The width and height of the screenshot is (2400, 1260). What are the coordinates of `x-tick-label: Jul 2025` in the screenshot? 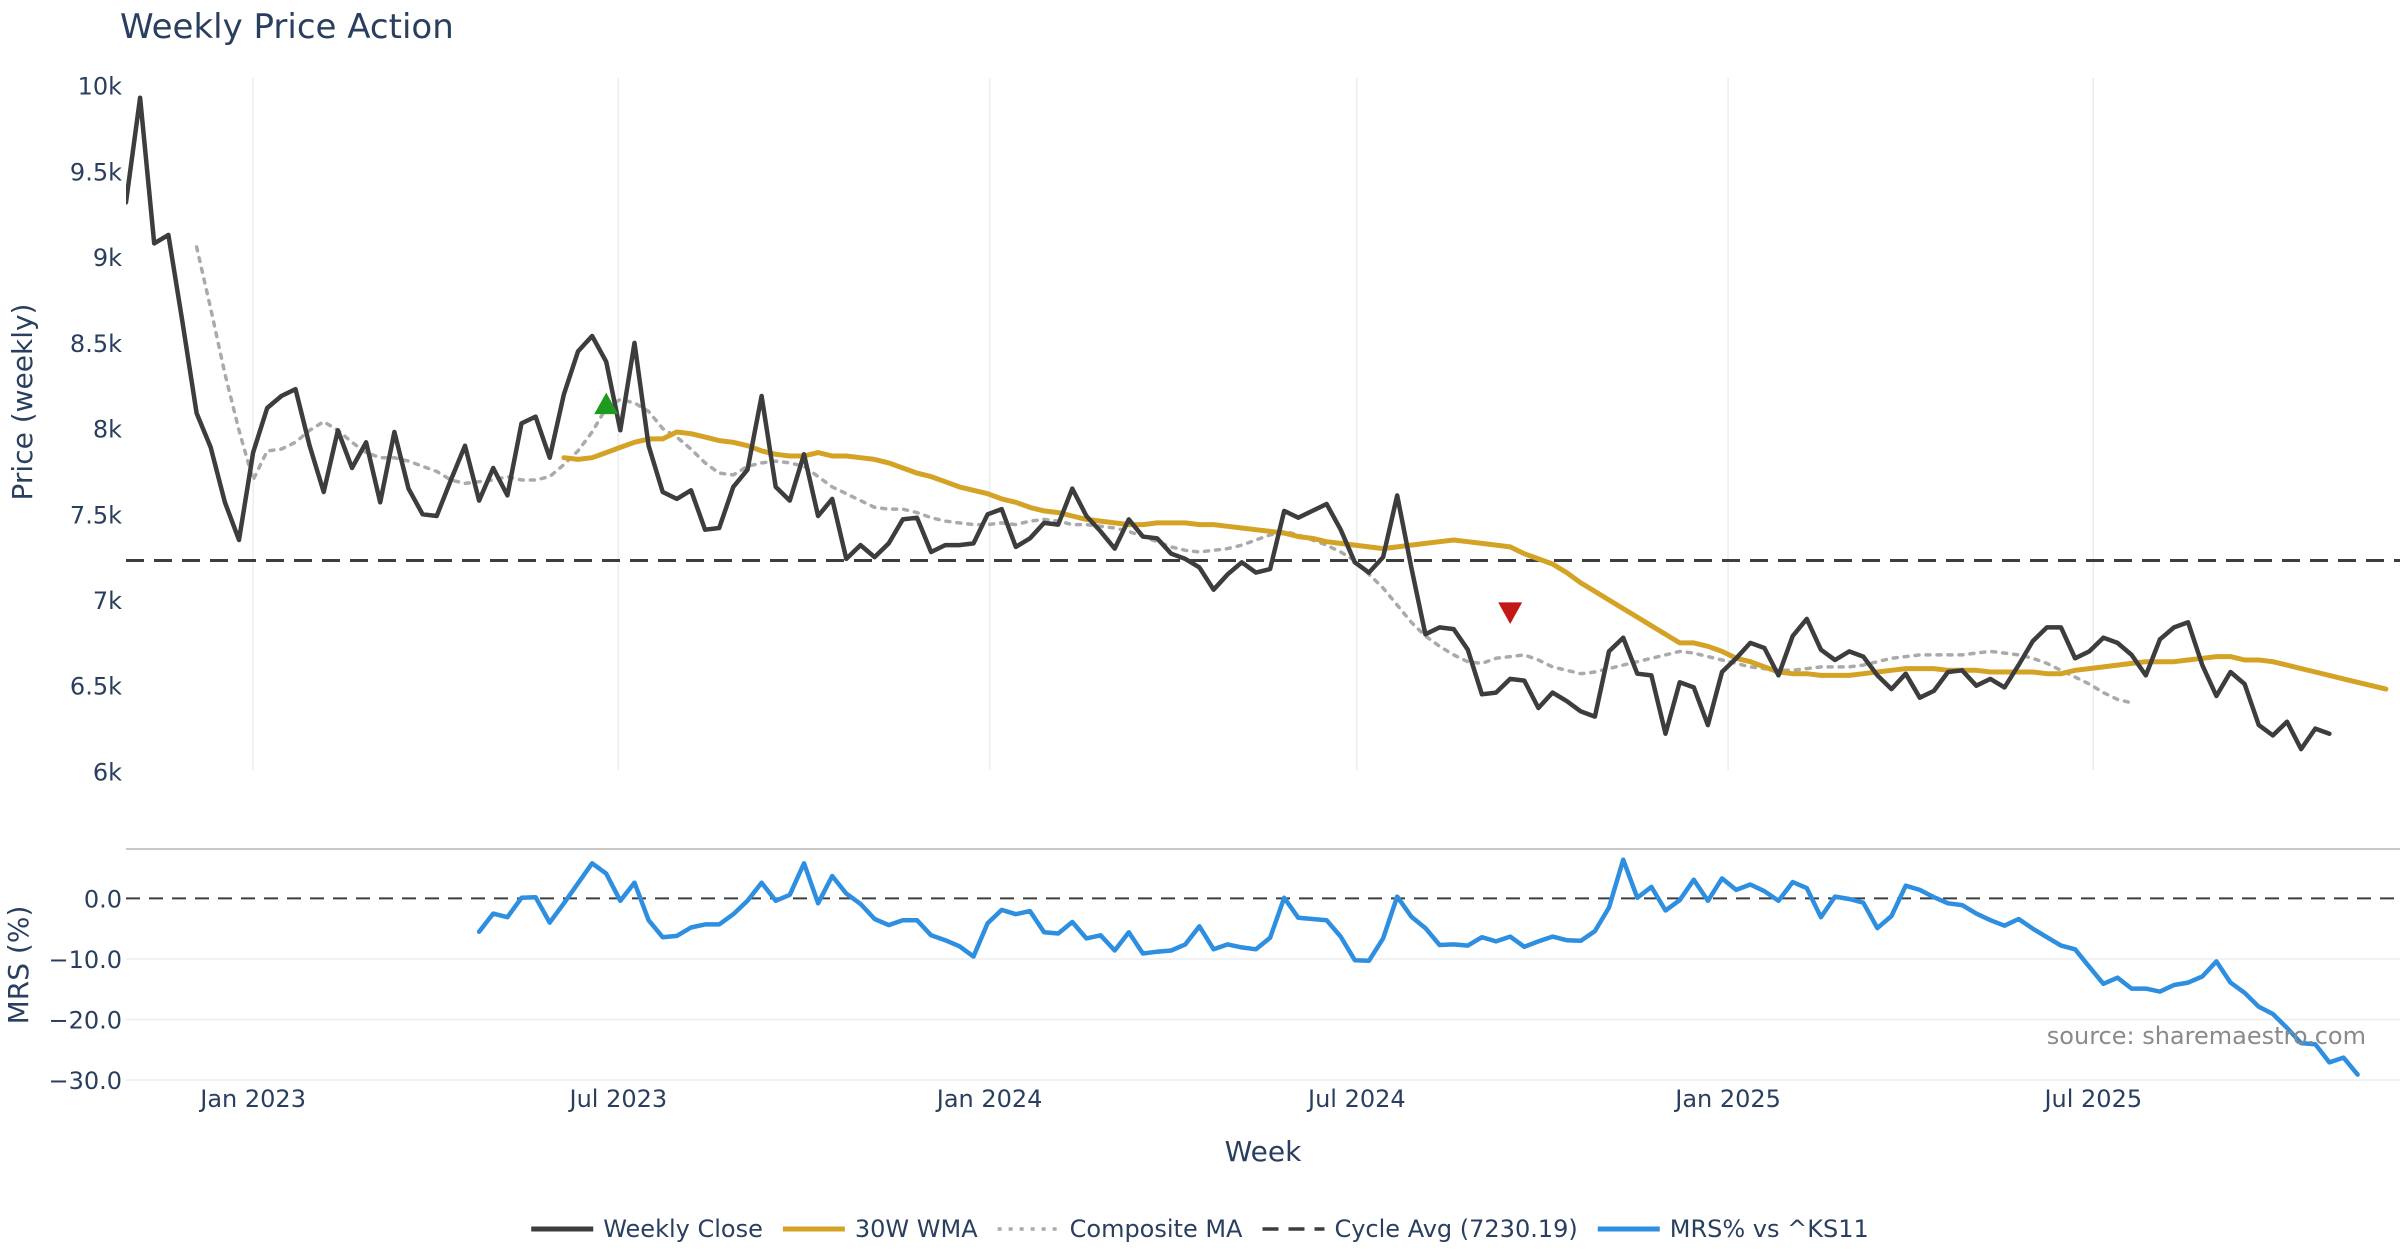 It's located at (2092, 1099).